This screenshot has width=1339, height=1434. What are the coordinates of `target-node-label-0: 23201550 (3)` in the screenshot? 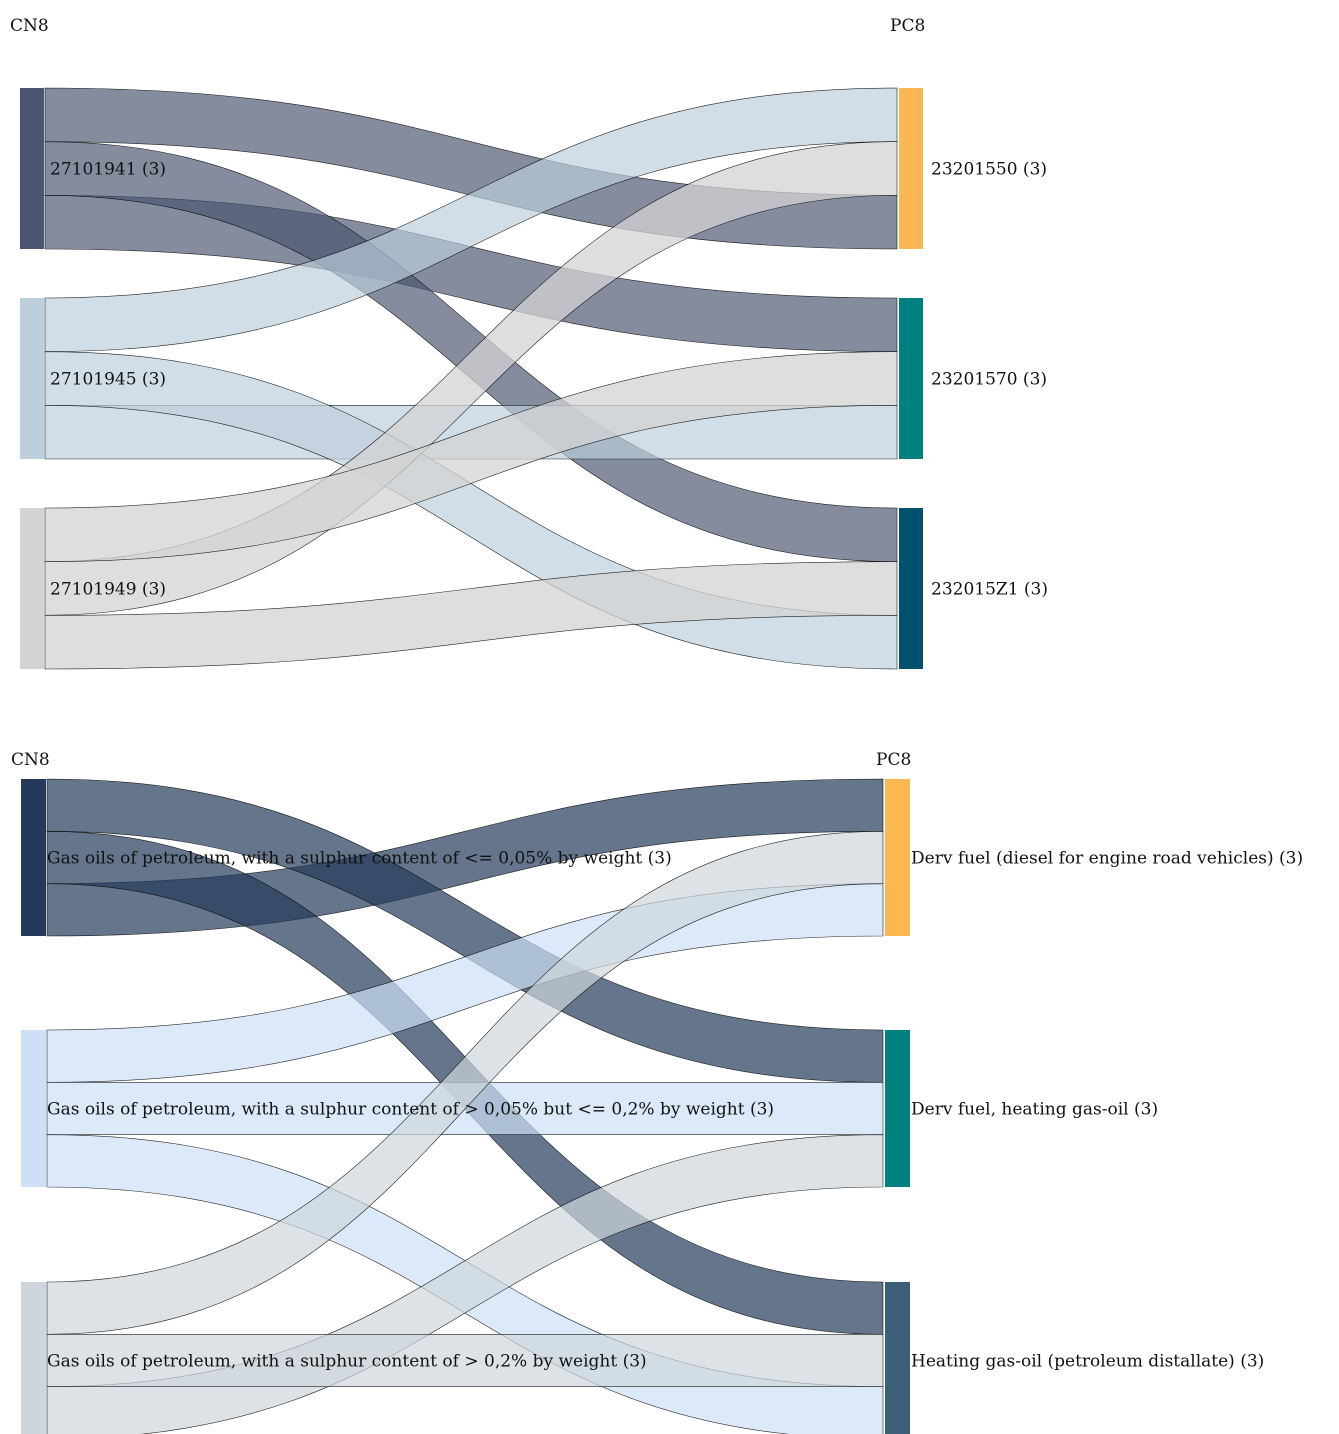 It's located at (989, 170).